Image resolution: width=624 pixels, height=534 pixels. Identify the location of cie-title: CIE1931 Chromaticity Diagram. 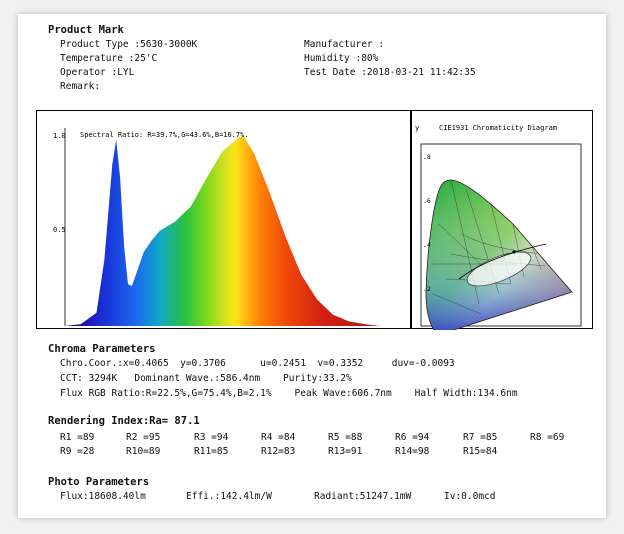
(498, 128).